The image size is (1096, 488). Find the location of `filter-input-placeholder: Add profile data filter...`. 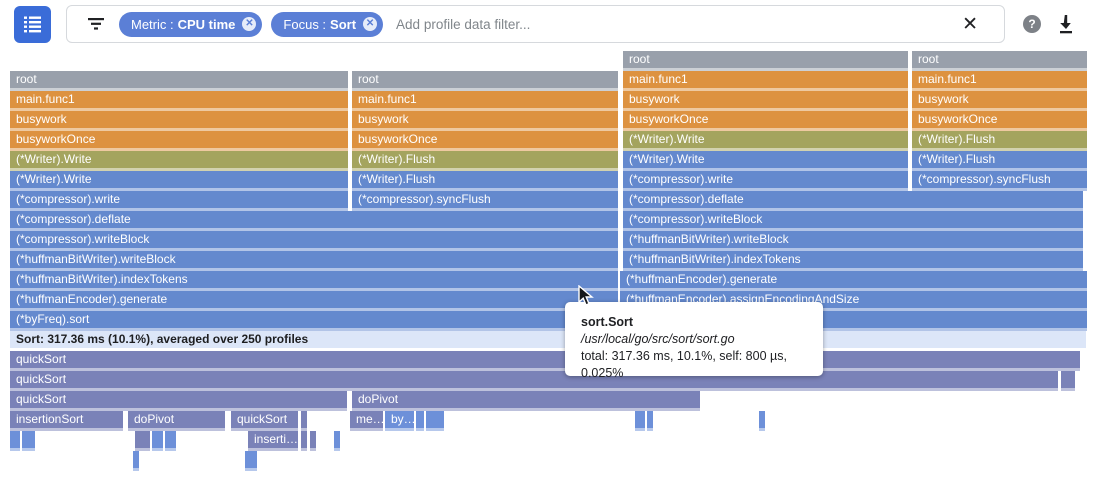

filter-input-placeholder: Add profile data filter... is located at coordinates (463, 24).